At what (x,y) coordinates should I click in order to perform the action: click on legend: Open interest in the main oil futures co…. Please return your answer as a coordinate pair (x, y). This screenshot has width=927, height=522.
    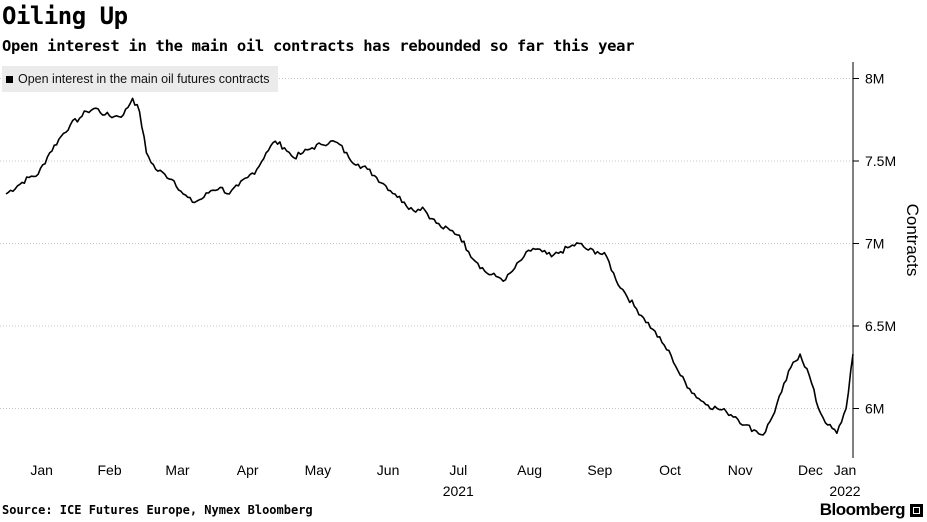
    Looking at the image, I should click on (140, 79).